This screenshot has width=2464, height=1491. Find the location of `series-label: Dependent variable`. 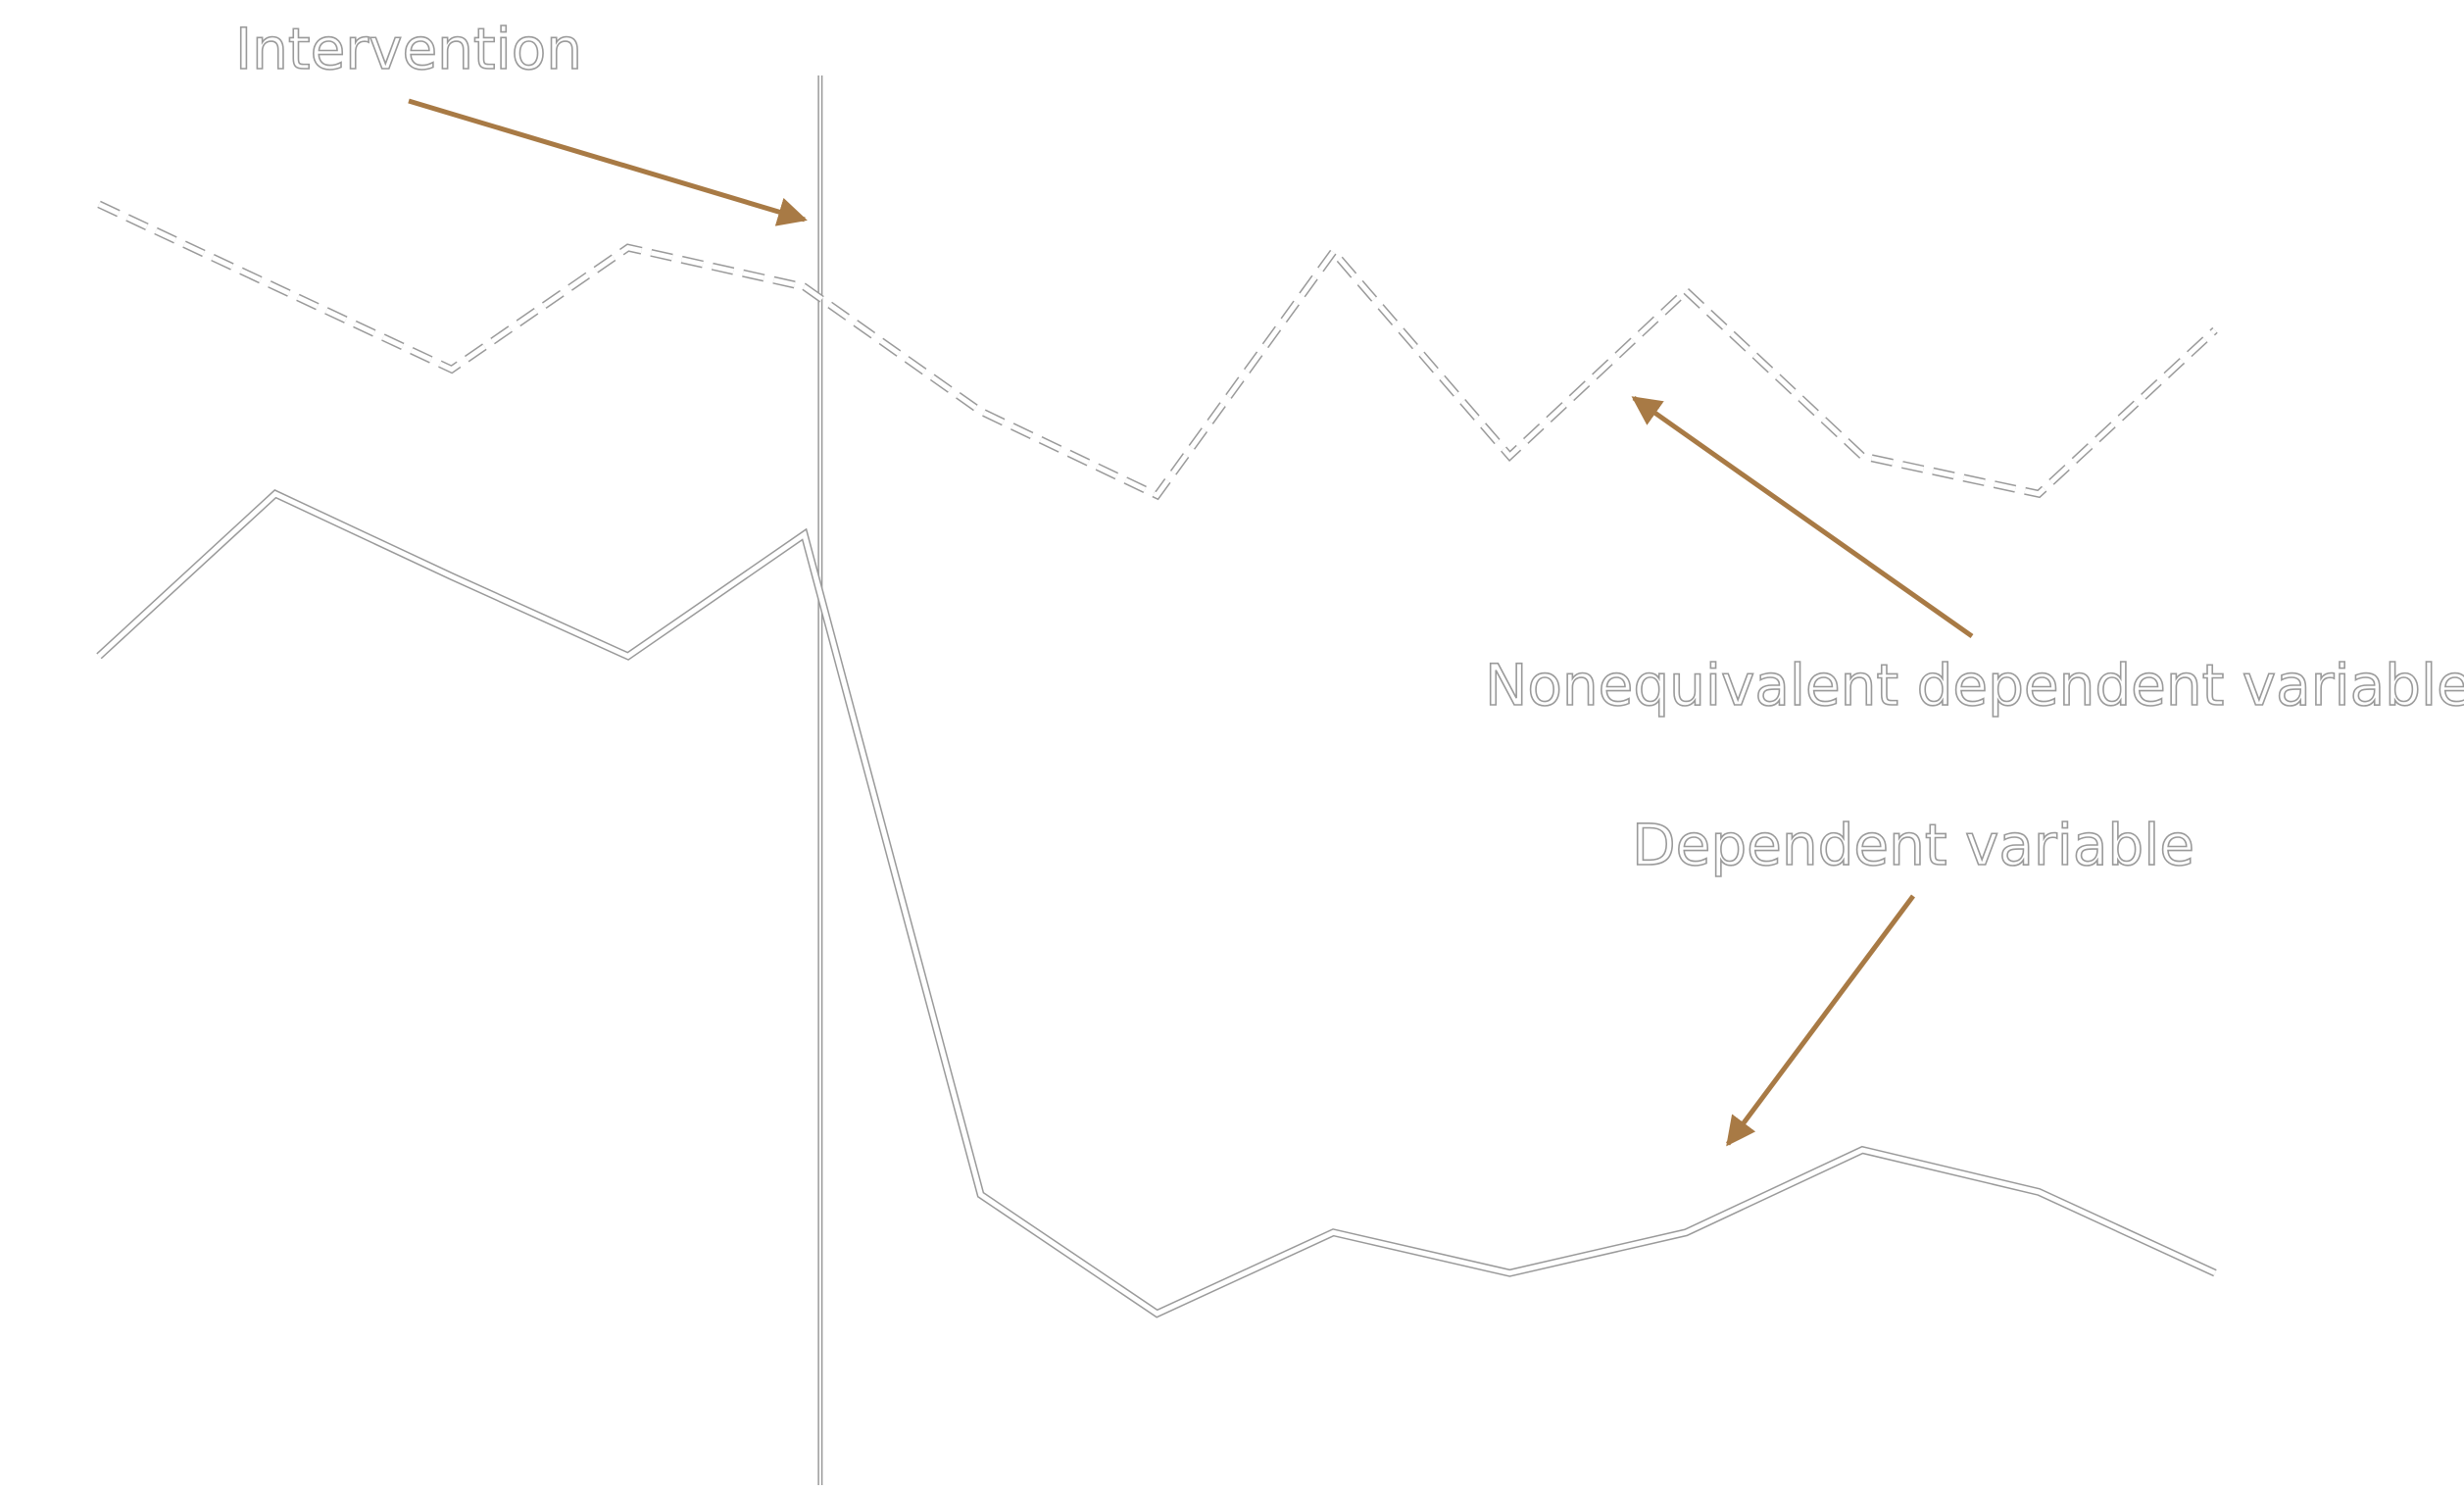

series-label: Dependent variable is located at coordinates (1913, 845).